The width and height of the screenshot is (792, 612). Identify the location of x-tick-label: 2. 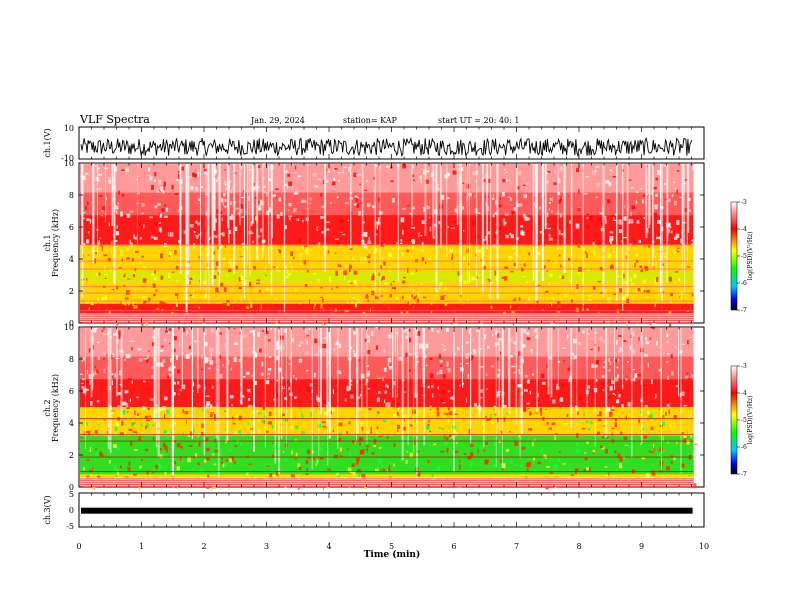
(203, 546).